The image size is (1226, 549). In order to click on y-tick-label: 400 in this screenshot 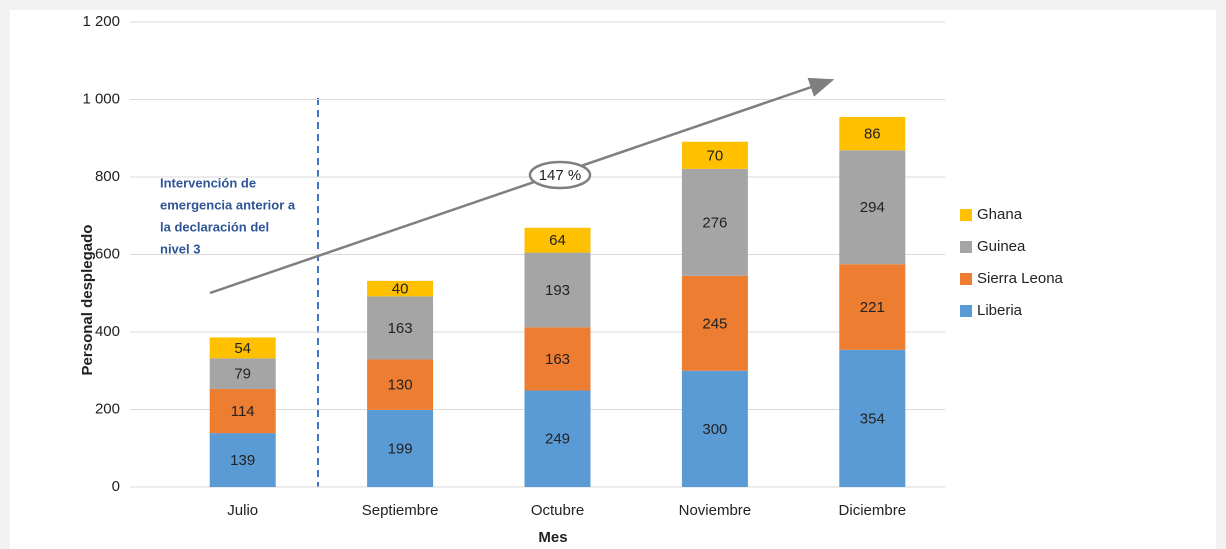, I will do `click(107, 331)`.